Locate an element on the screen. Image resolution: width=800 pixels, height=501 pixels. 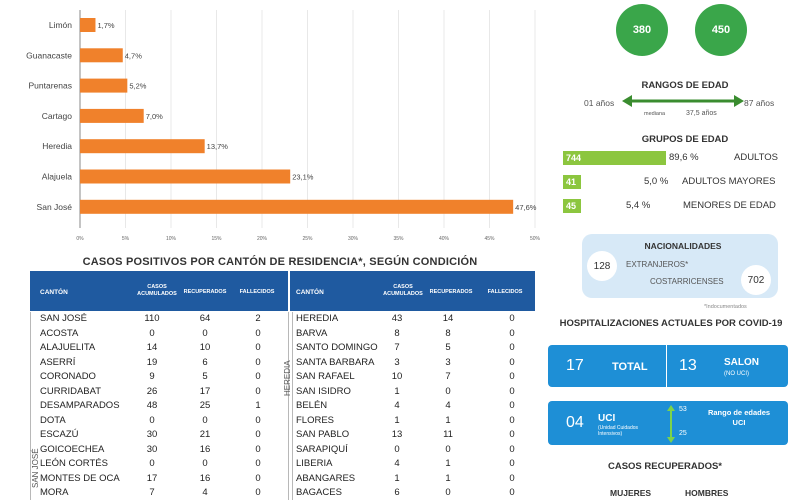
table-row: SANTO DOMINGO 7 5 0 is located at coordinates (416, 348).